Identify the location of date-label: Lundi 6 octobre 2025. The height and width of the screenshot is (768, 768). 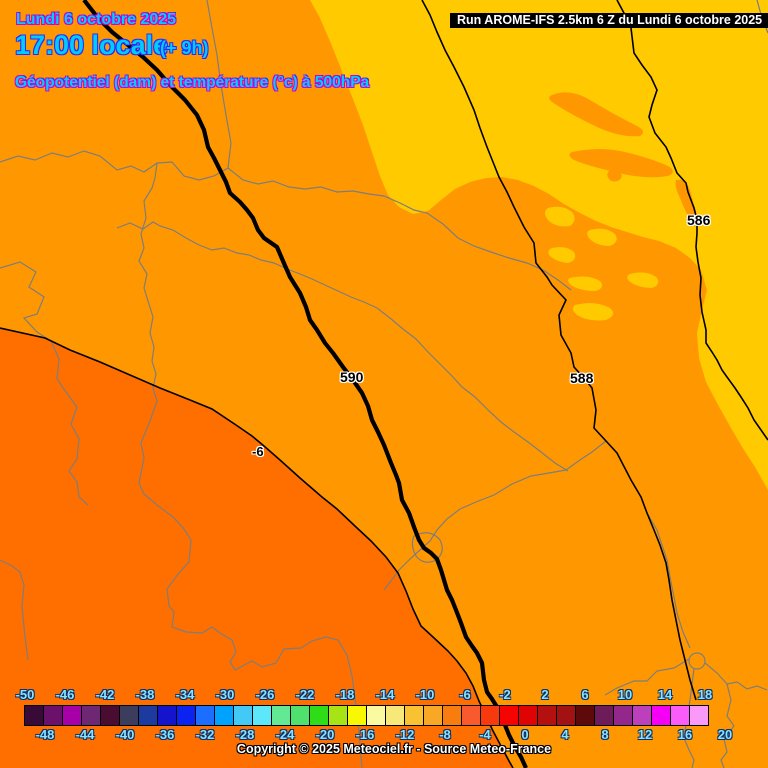
(96, 19).